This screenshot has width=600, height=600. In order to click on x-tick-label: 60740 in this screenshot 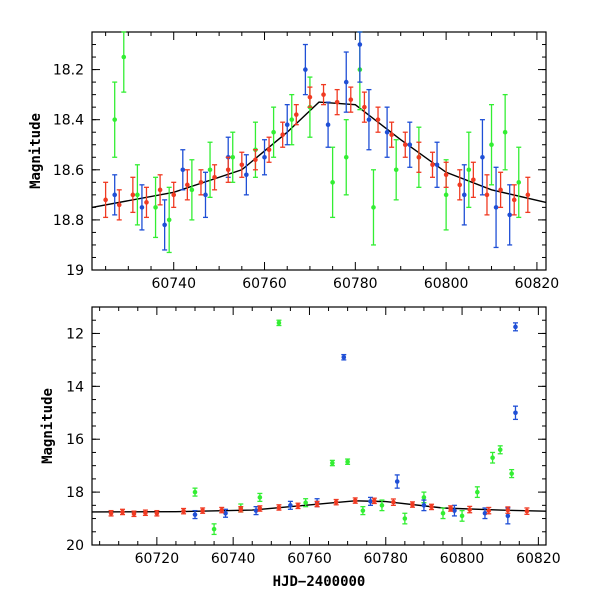, I will do `click(233, 559)`.